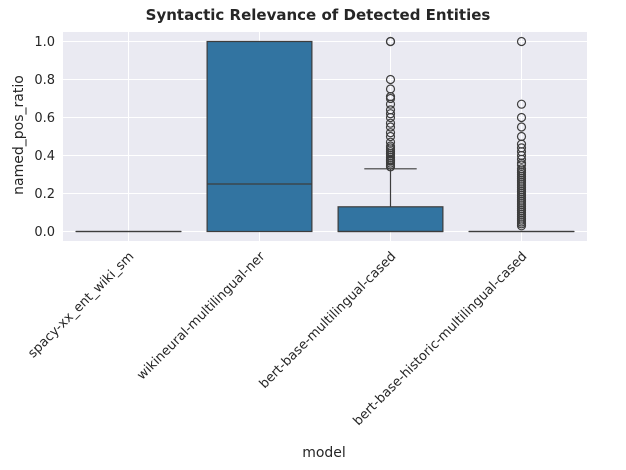 The width and height of the screenshot is (626, 470). Describe the element at coordinates (201, 316) in the screenshot. I see `x-tick-label: wikineural-multilingual-ner` at that location.